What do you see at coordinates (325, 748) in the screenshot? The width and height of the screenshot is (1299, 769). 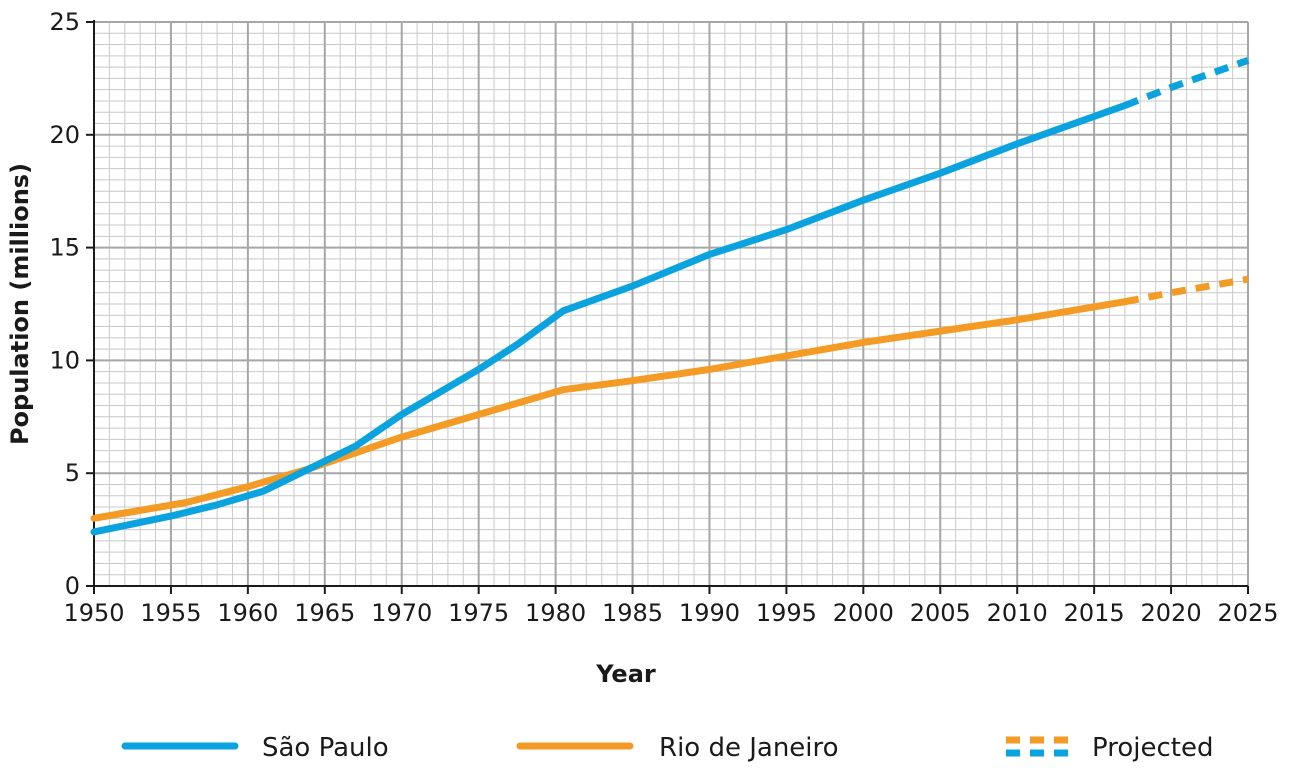 I see `legend-label-sao-paulo: São Paulo` at bounding box center [325, 748].